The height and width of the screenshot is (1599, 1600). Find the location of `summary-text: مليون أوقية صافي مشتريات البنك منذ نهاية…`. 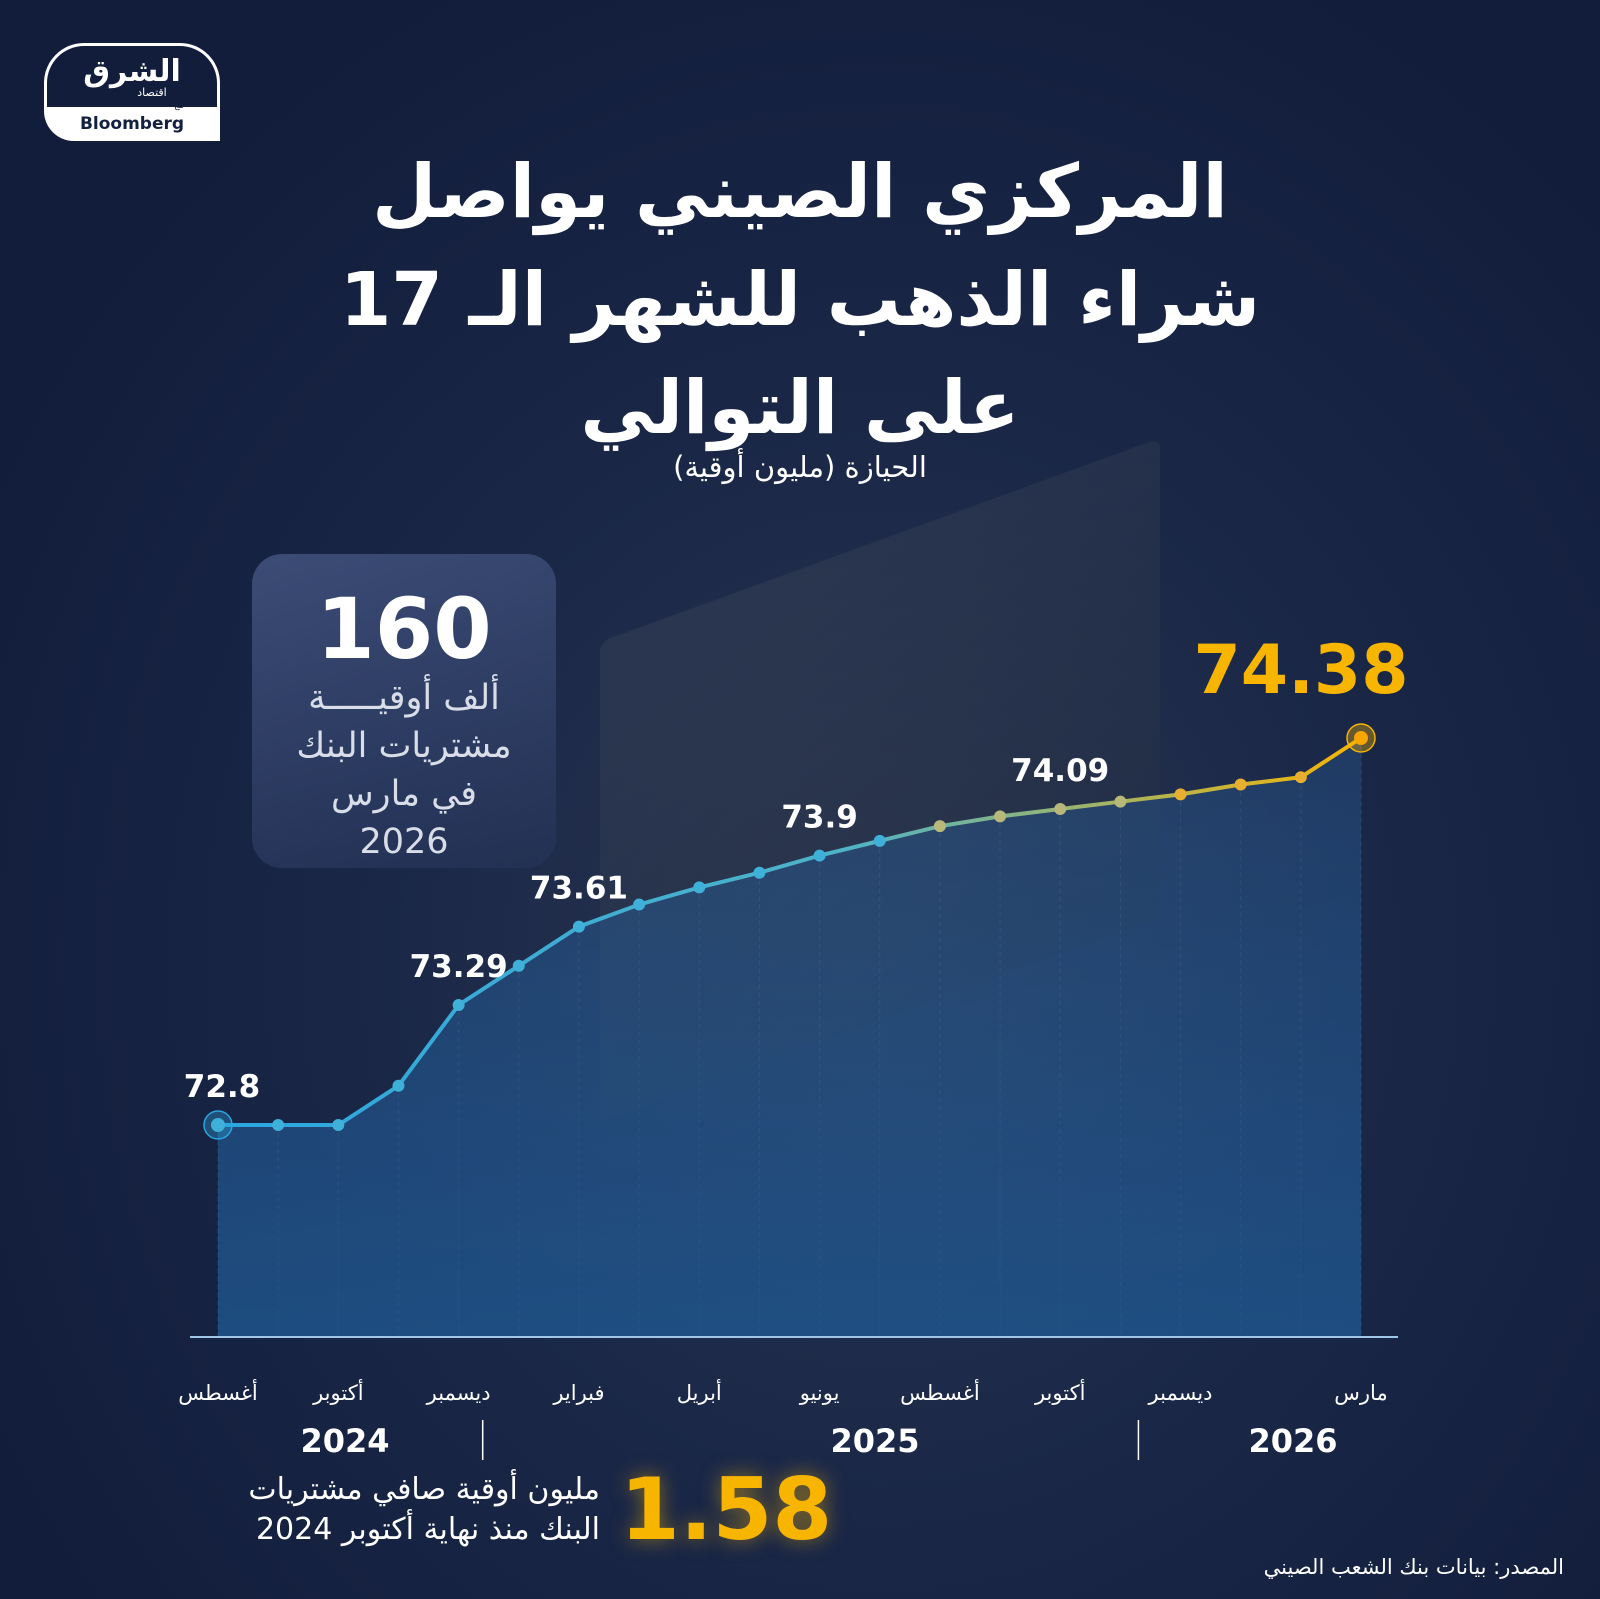

summary-text: مليون أوقية صافي مشتريات البنك منذ نهاية… is located at coordinates (390, 1510).